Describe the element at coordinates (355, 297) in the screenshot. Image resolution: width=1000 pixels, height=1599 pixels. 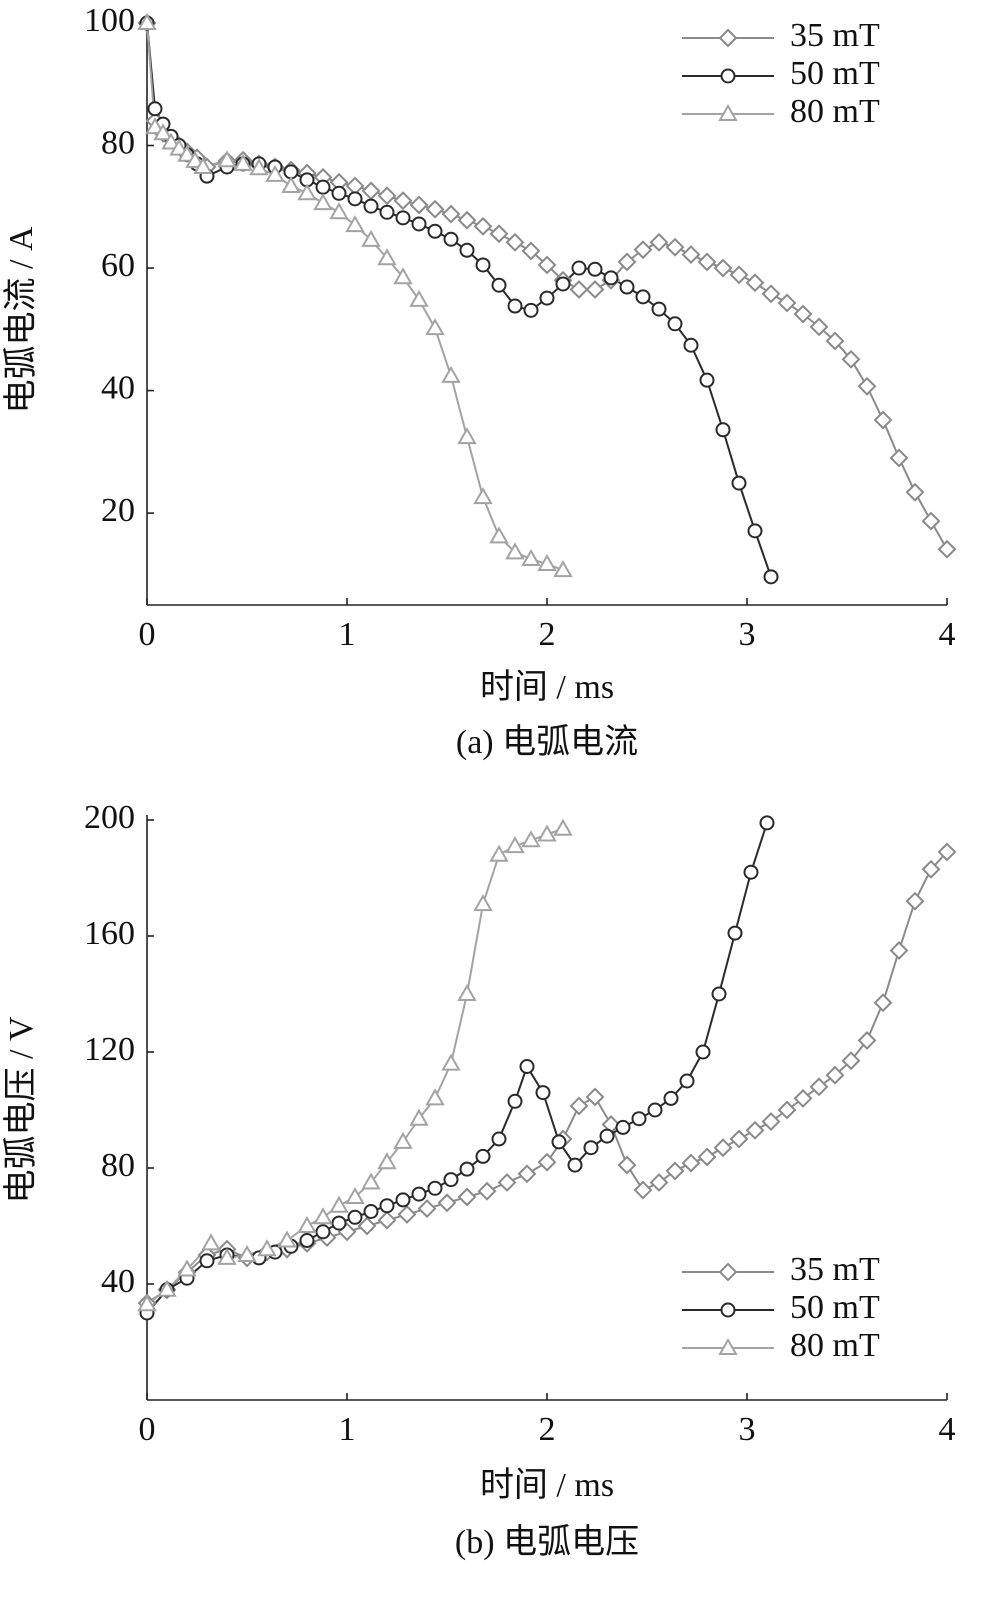
I see `series-line` at that location.